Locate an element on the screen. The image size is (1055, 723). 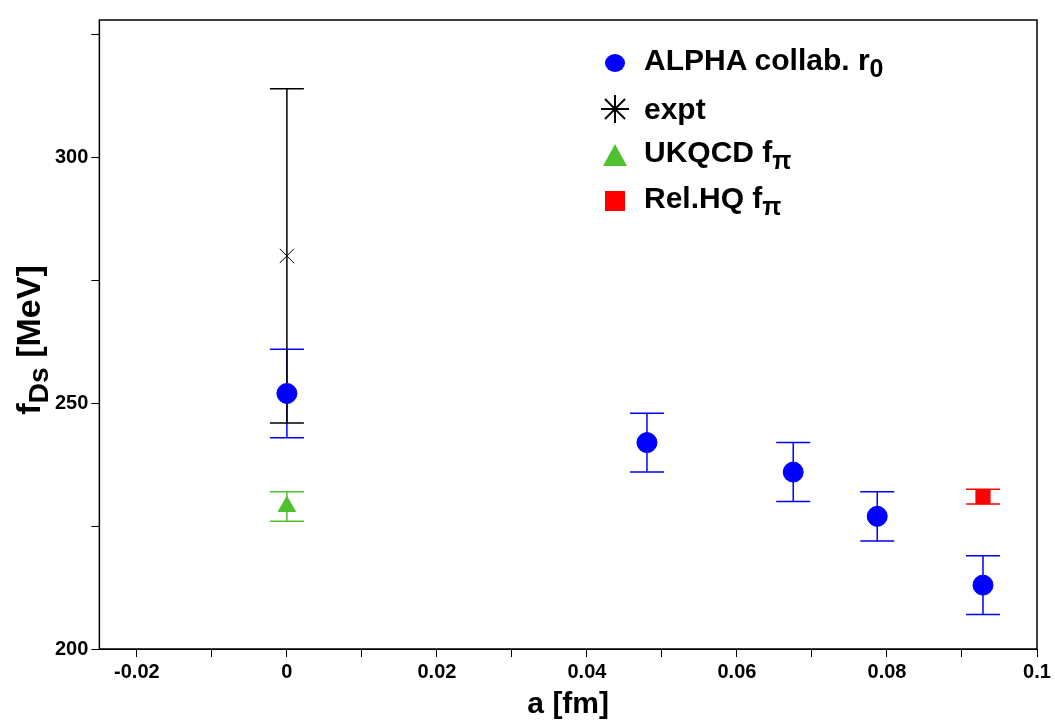
legend-label: UKQCD f$_{π}$ is located at coordinates (718, 155).